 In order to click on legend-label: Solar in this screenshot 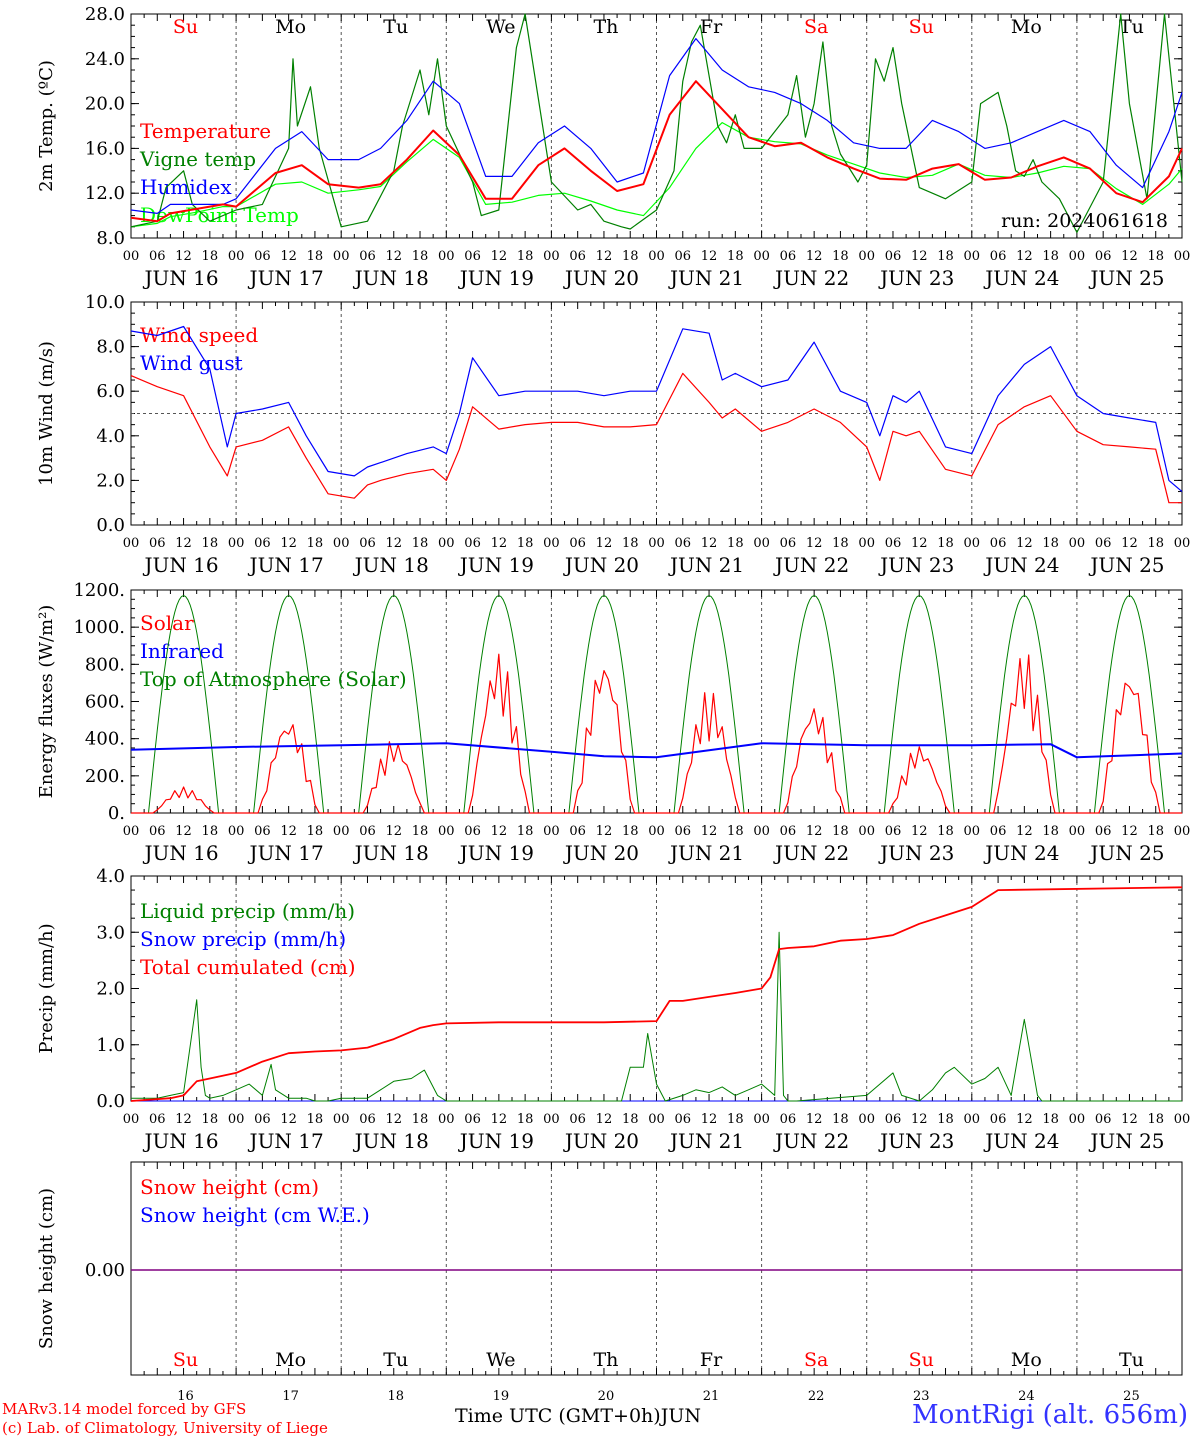, I will do `click(167, 623)`.